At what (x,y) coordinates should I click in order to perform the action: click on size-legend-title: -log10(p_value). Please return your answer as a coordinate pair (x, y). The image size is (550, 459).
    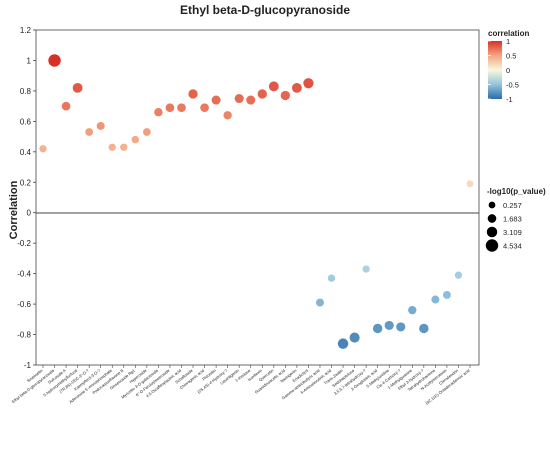
    Looking at the image, I should click on (516, 191).